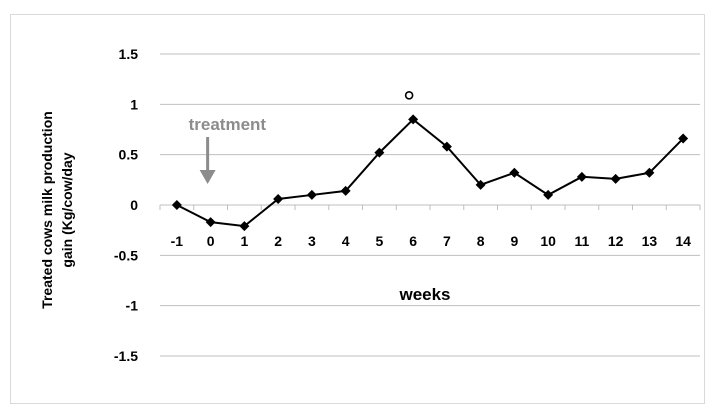  Describe the element at coordinates (616, 241) in the screenshot. I see `x-tick-label: 12` at that location.